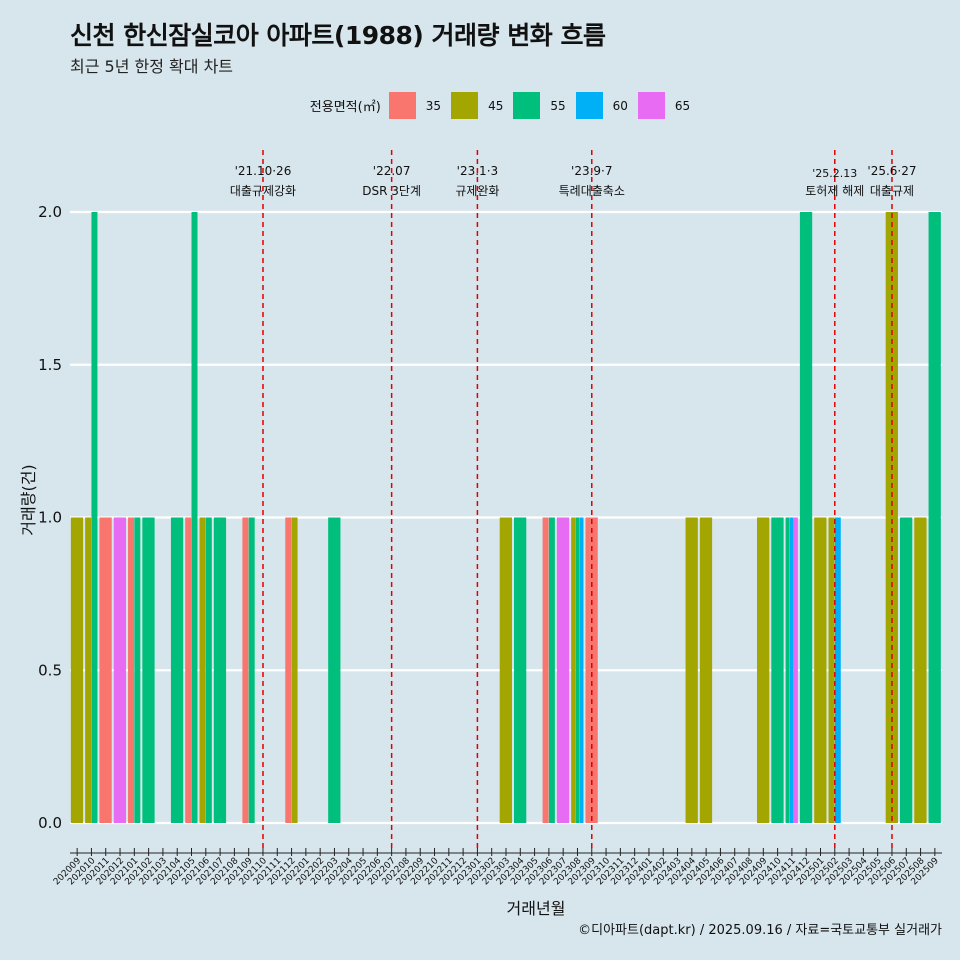 The width and height of the screenshot is (960, 960). I want to click on chart-subtitle: 최근 5년 한정 확대 차트, so click(152, 66).